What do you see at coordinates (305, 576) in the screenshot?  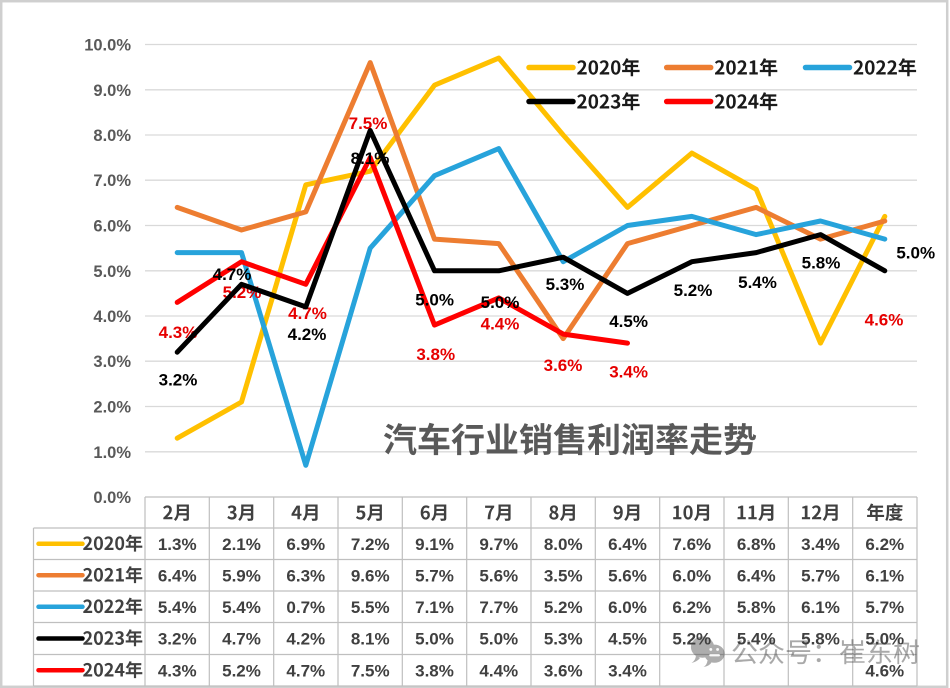 I see `svg-text: 6.3%` at bounding box center [305, 576].